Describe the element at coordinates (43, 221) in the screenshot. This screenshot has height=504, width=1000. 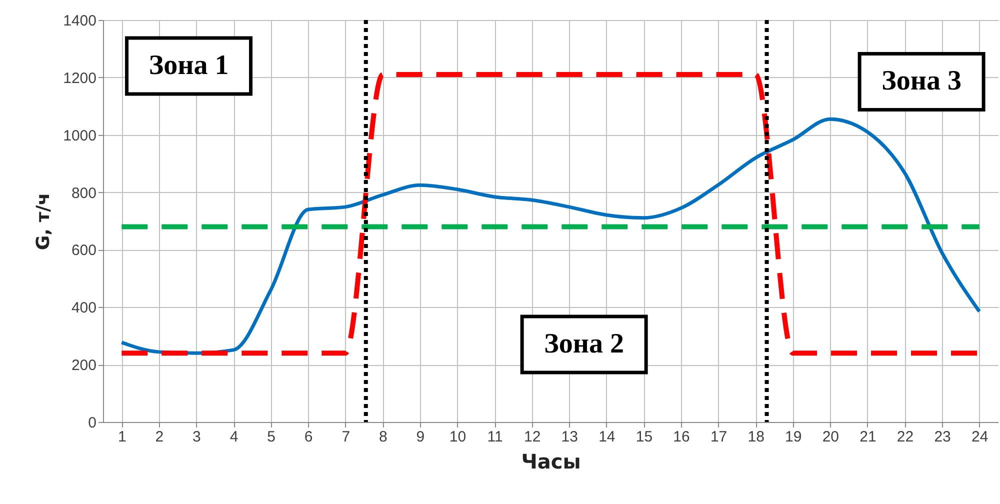
I see `y-axis-title: G, т/ч` at that location.